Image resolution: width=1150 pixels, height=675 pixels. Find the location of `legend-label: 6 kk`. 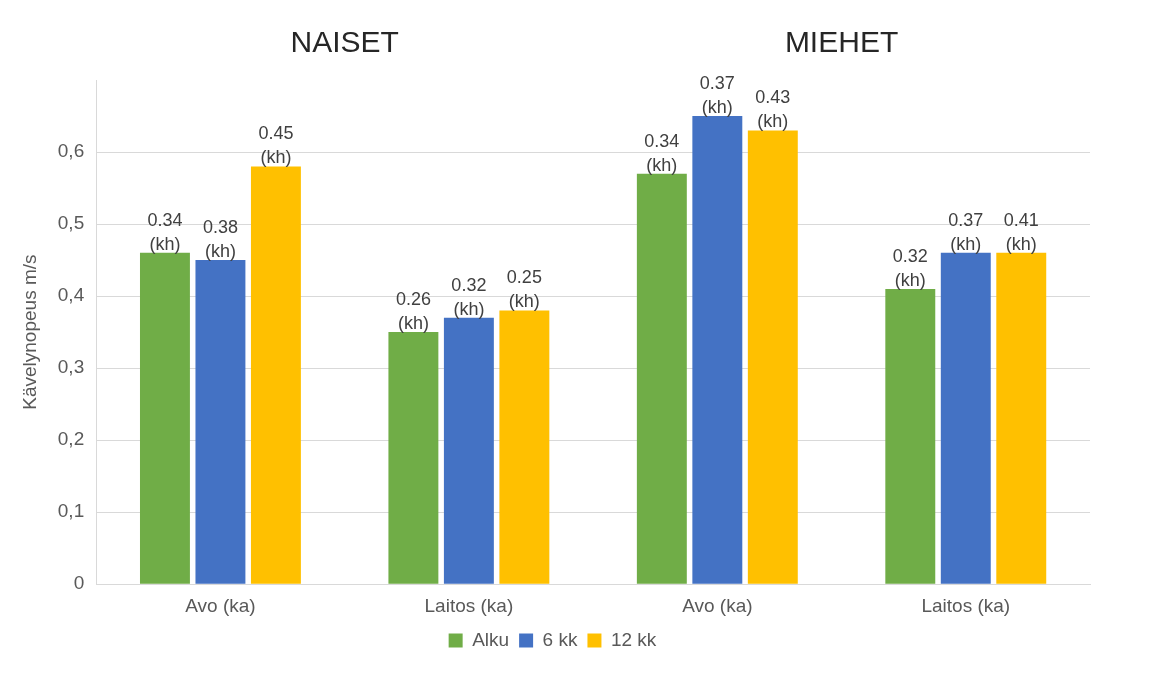

legend-label: 6 kk is located at coordinates (560, 639).